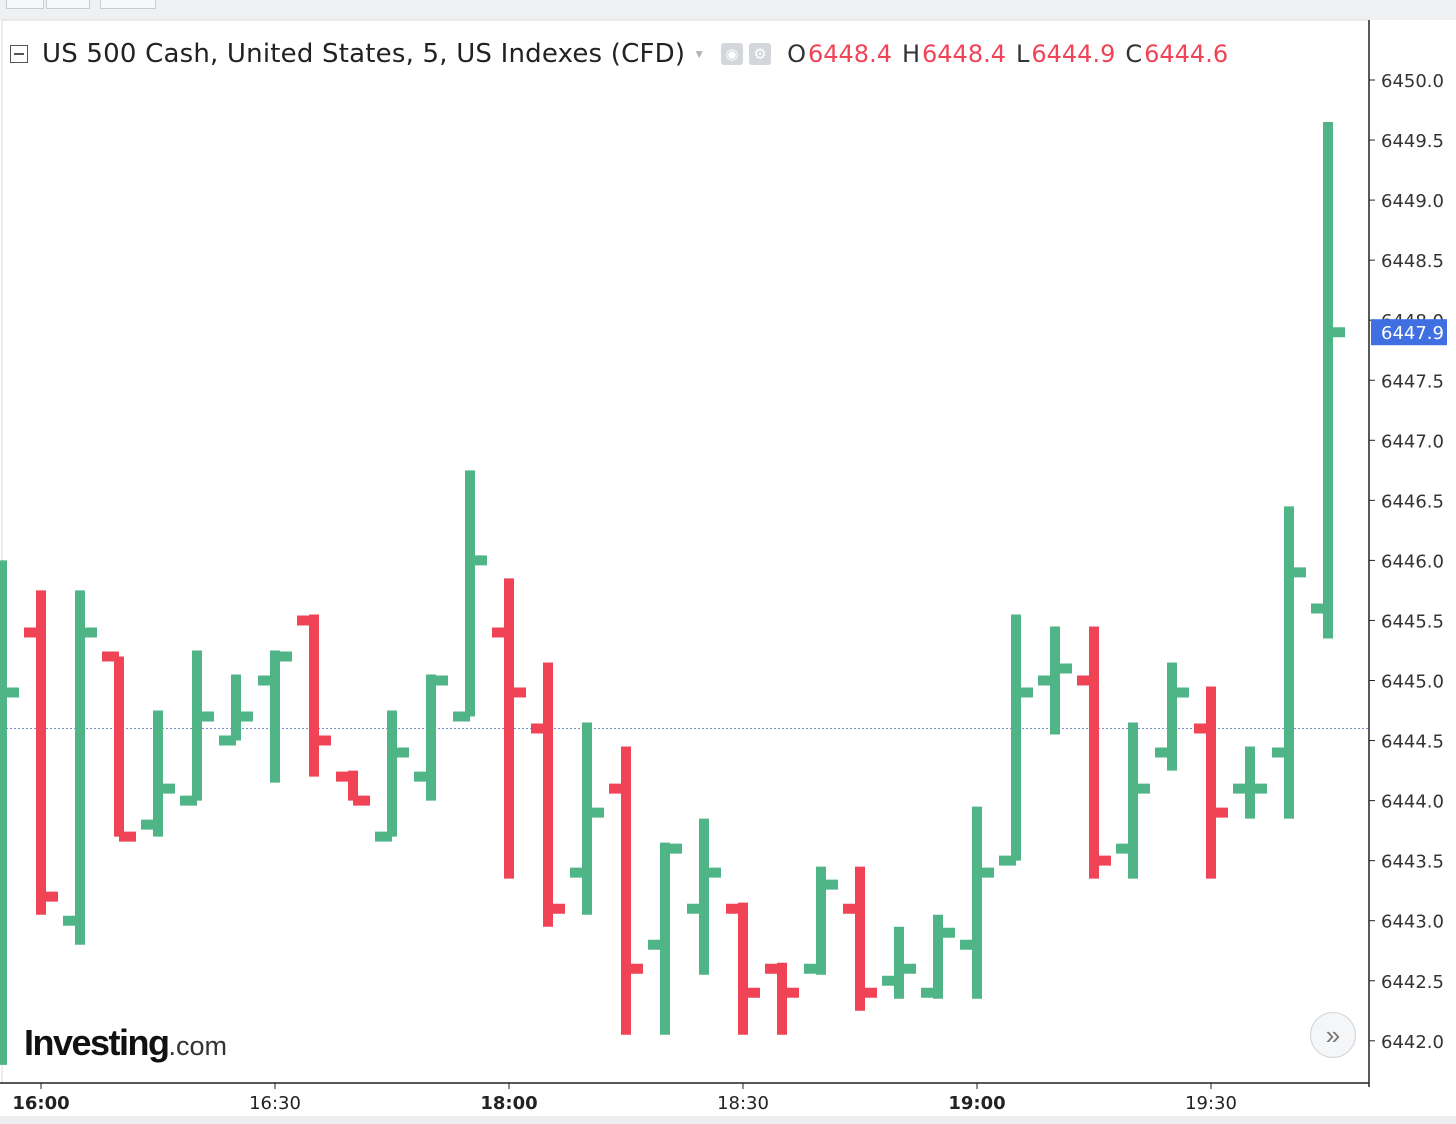  I want to click on current-price-tag, so click(1409, 332).